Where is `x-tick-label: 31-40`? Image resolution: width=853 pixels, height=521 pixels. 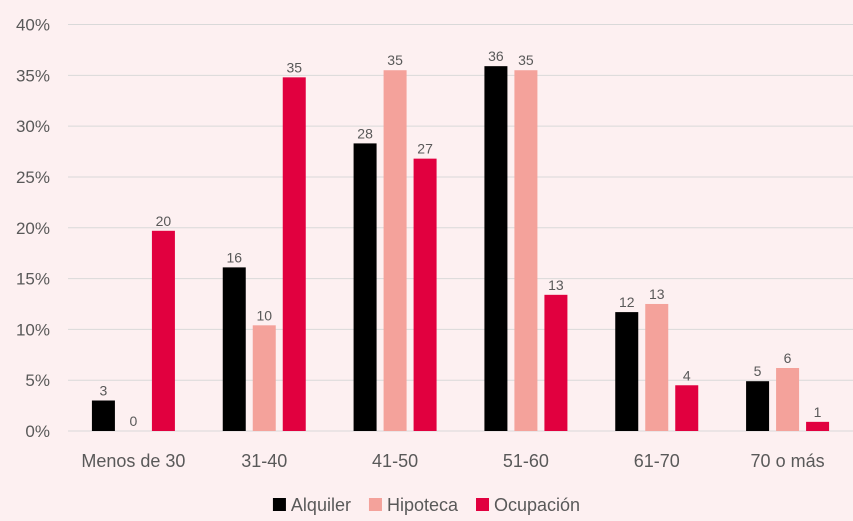
x-tick-label: 31-40 is located at coordinates (264, 461).